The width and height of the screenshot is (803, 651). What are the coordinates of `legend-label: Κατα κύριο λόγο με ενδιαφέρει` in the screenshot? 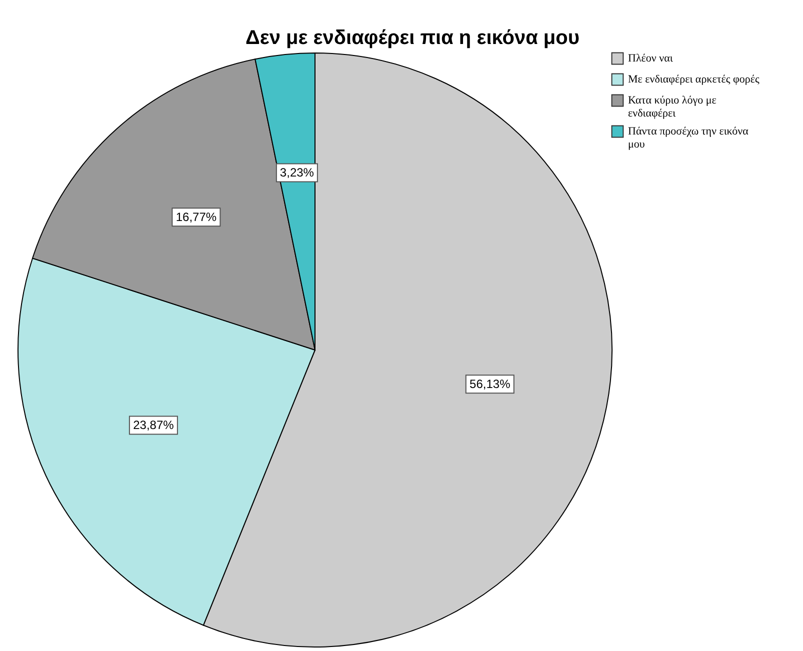 It's located at (672, 107).